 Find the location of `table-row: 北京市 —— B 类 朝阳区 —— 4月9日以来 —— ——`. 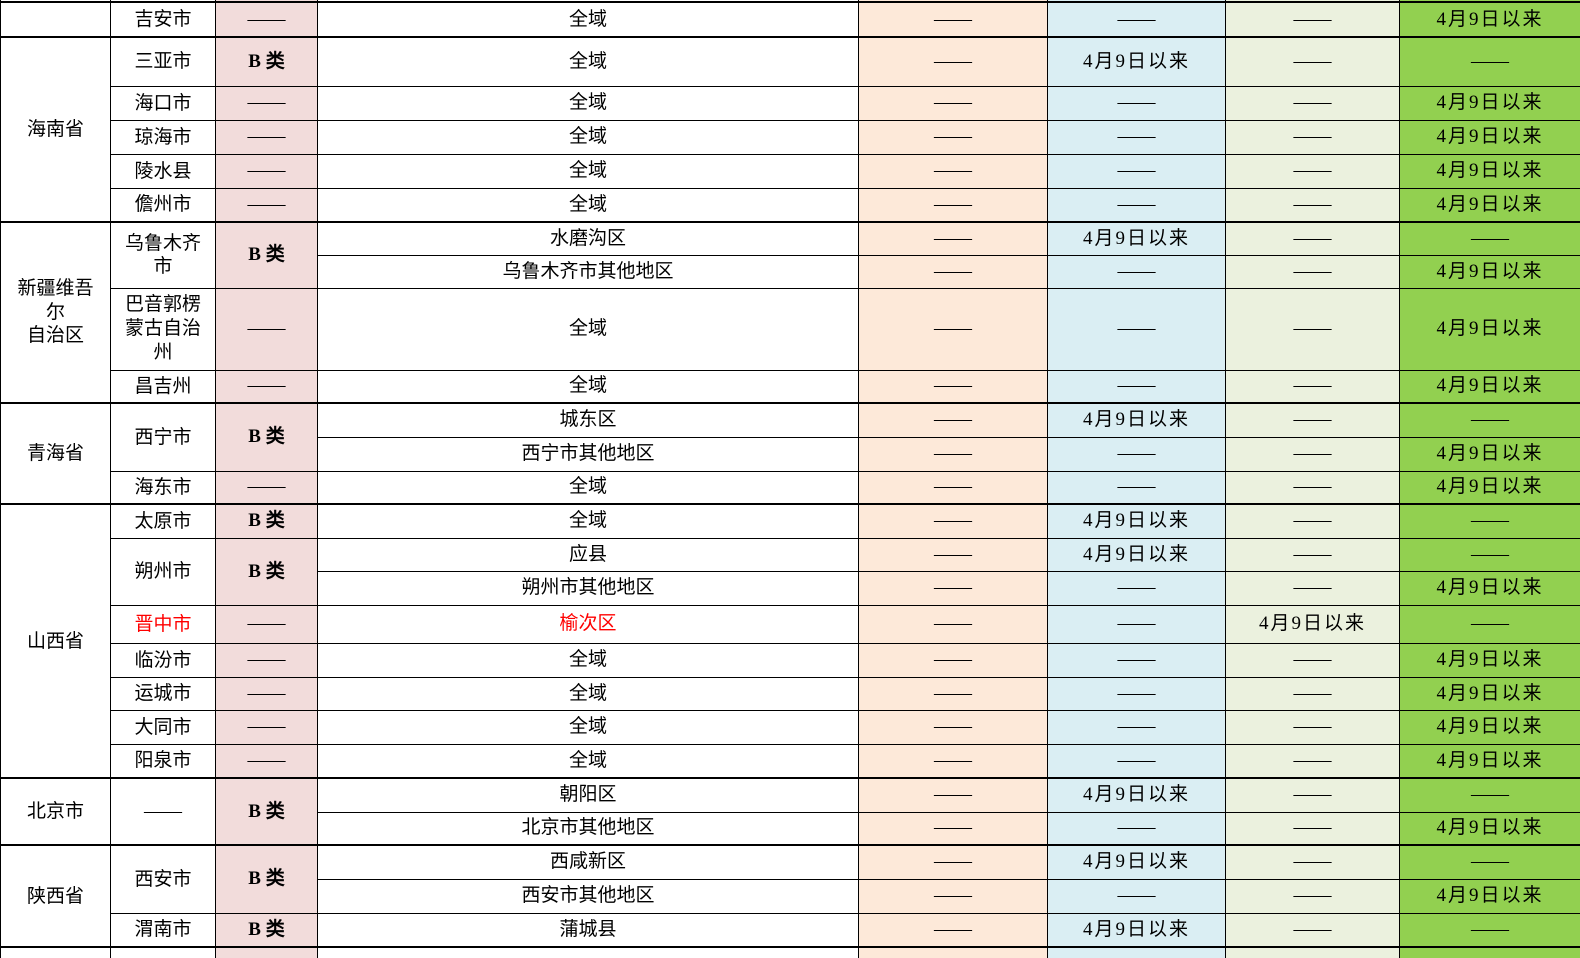

table-row: 北京市 —— B 类 朝阳区 —— 4月9日以来 —— —— is located at coordinates (790, 811).